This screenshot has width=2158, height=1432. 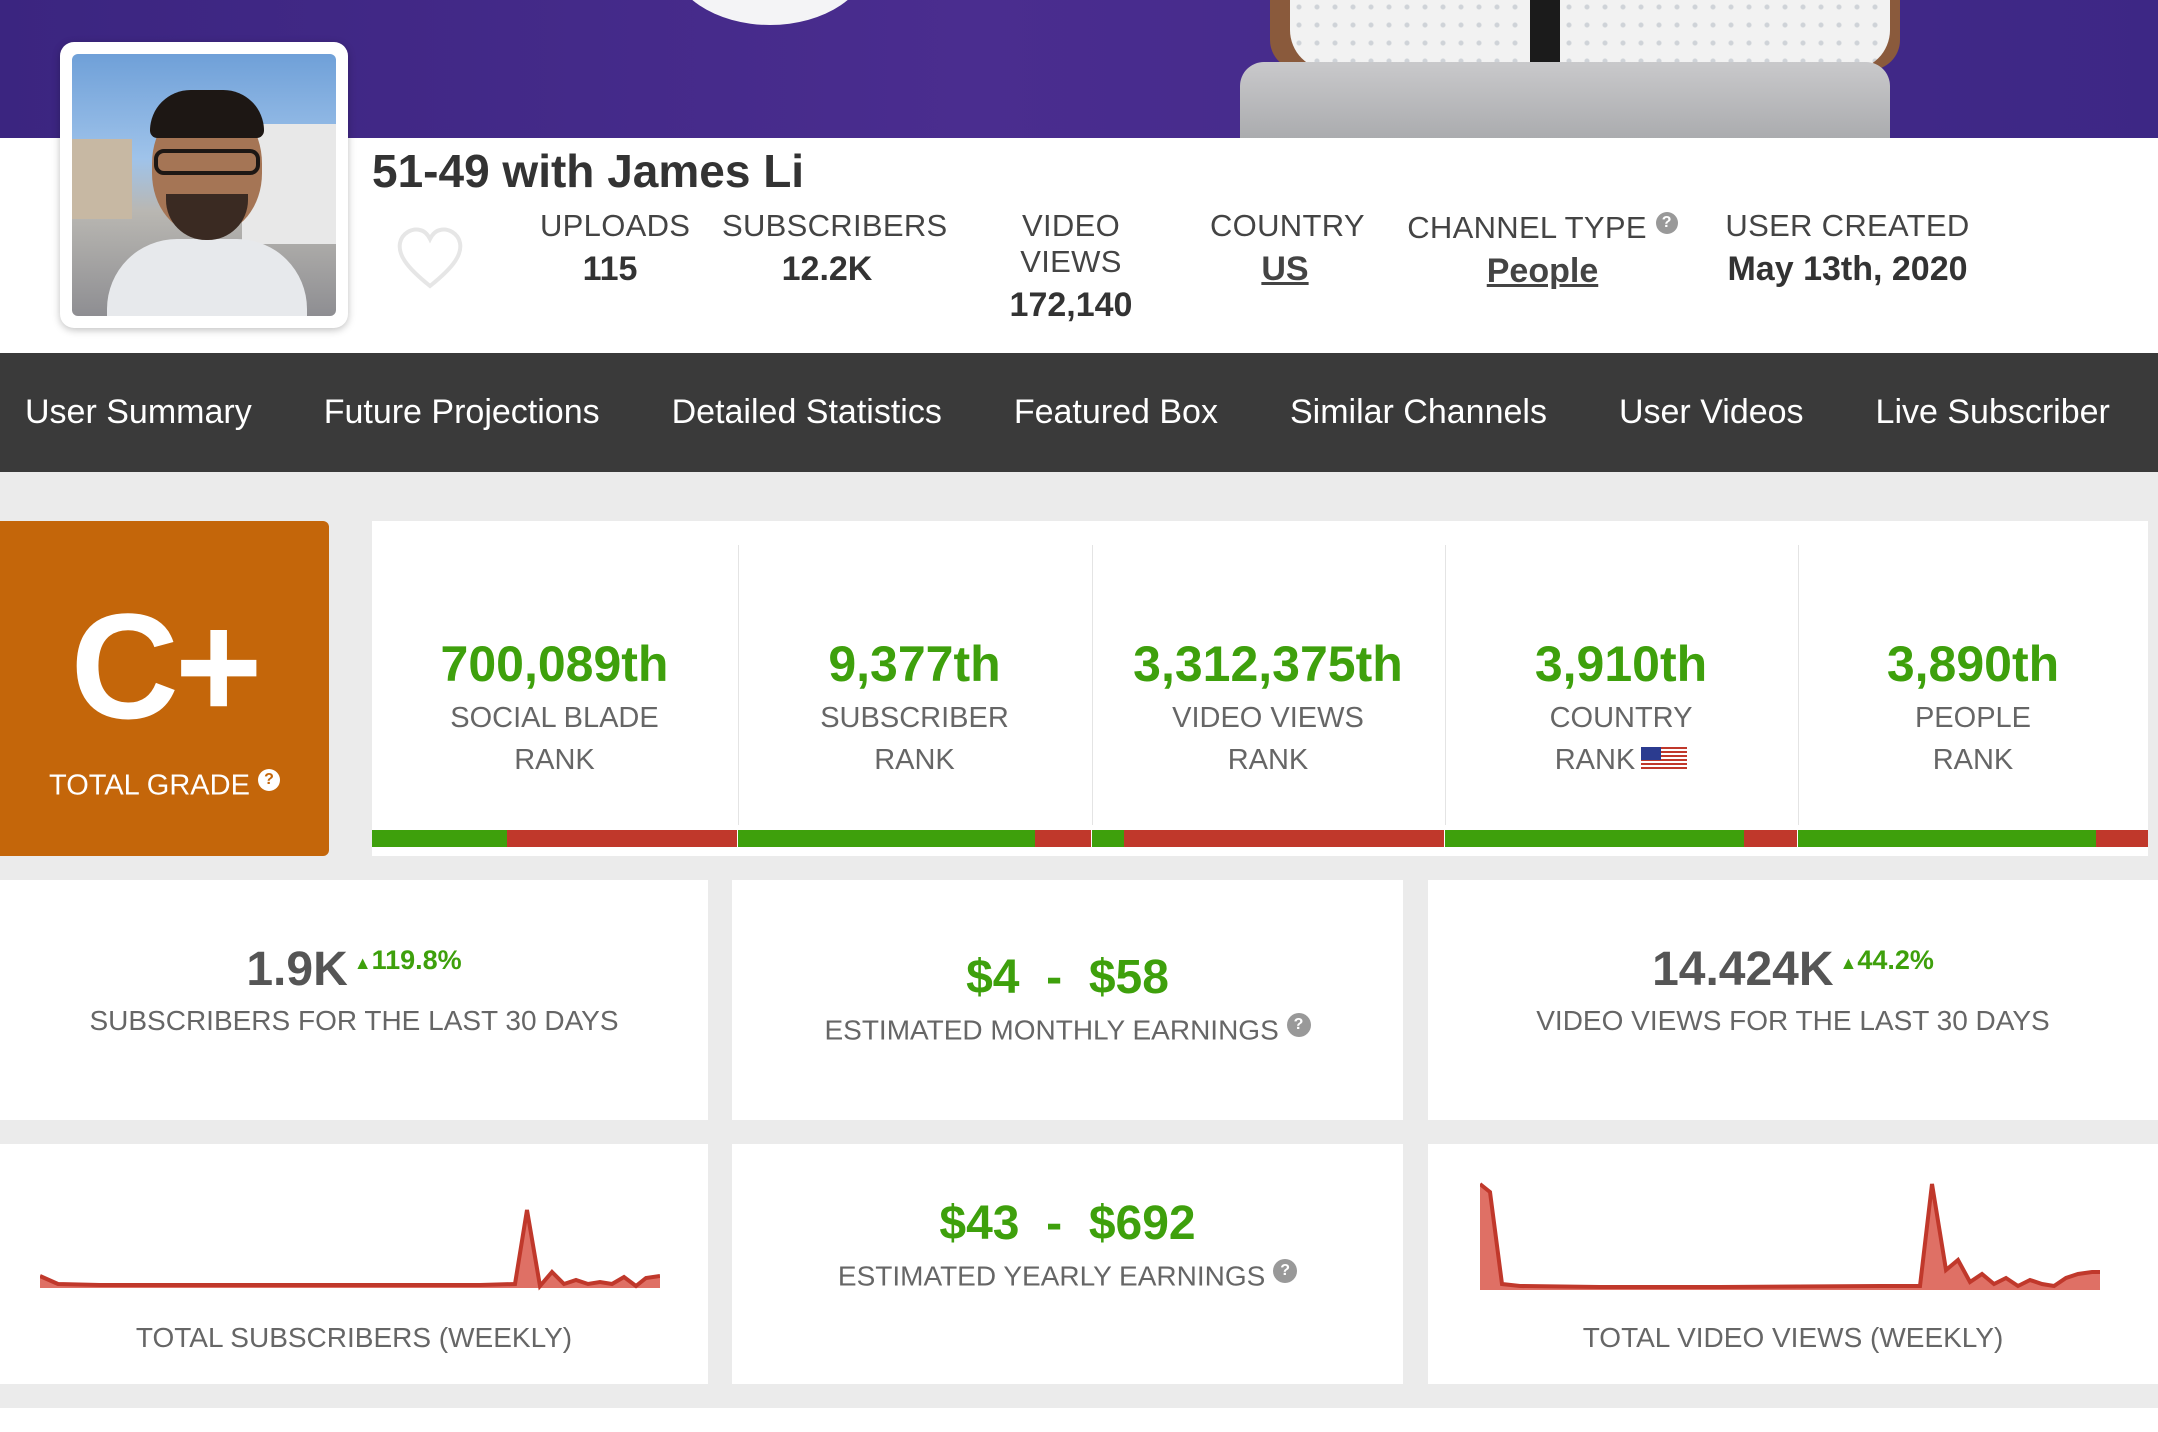 What do you see at coordinates (1847, 225) in the screenshot?
I see `stat-label: USER CREATED` at bounding box center [1847, 225].